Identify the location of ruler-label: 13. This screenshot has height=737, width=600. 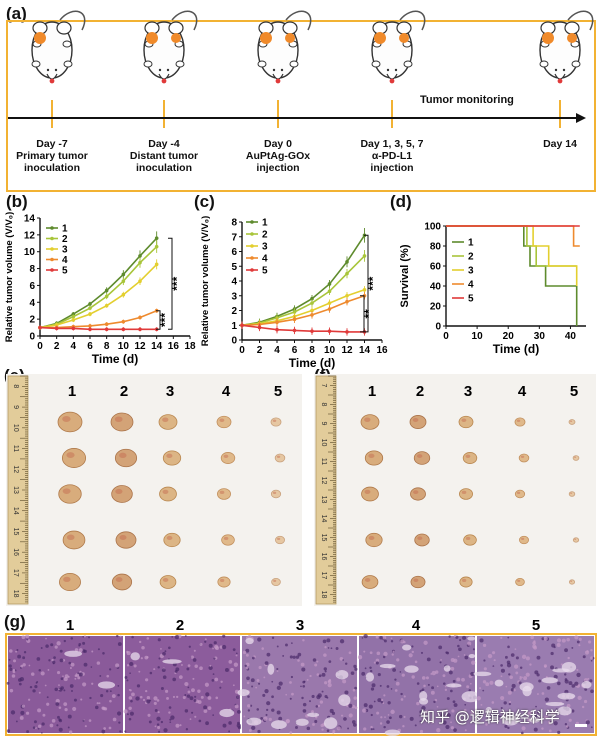
(323, 500).